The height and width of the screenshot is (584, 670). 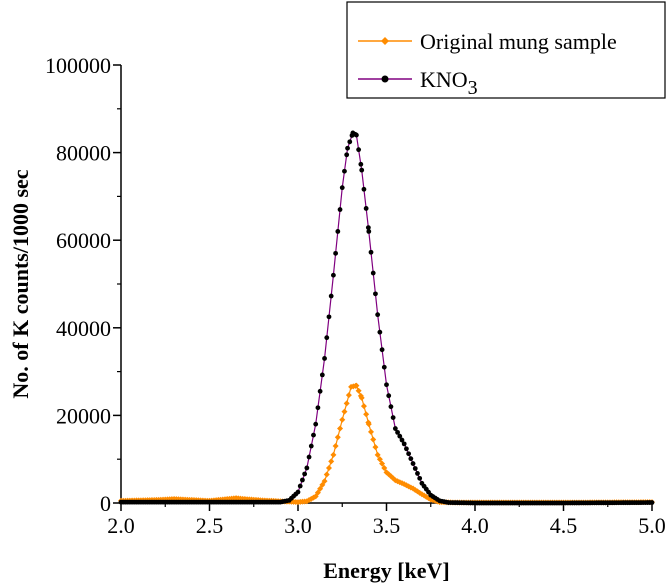 I want to click on x-axis-ticks: 2.0 2.5 3.0 3.5 4.0 4.5 5.0, so click(x=386, y=520).